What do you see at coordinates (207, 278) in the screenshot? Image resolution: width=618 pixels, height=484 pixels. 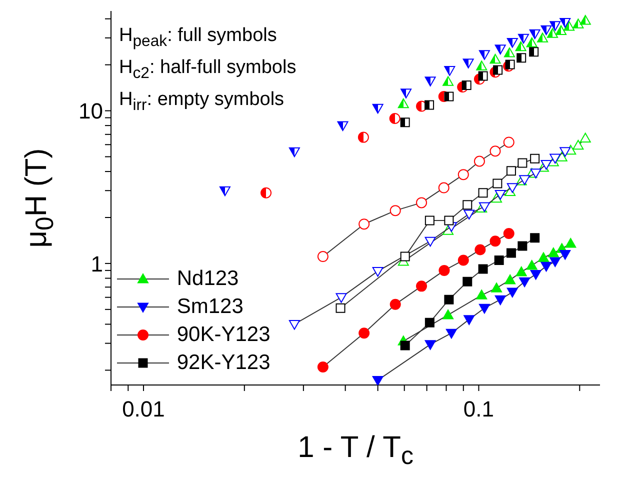 I see `legend-label: Nd123` at bounding box center [207, 278].